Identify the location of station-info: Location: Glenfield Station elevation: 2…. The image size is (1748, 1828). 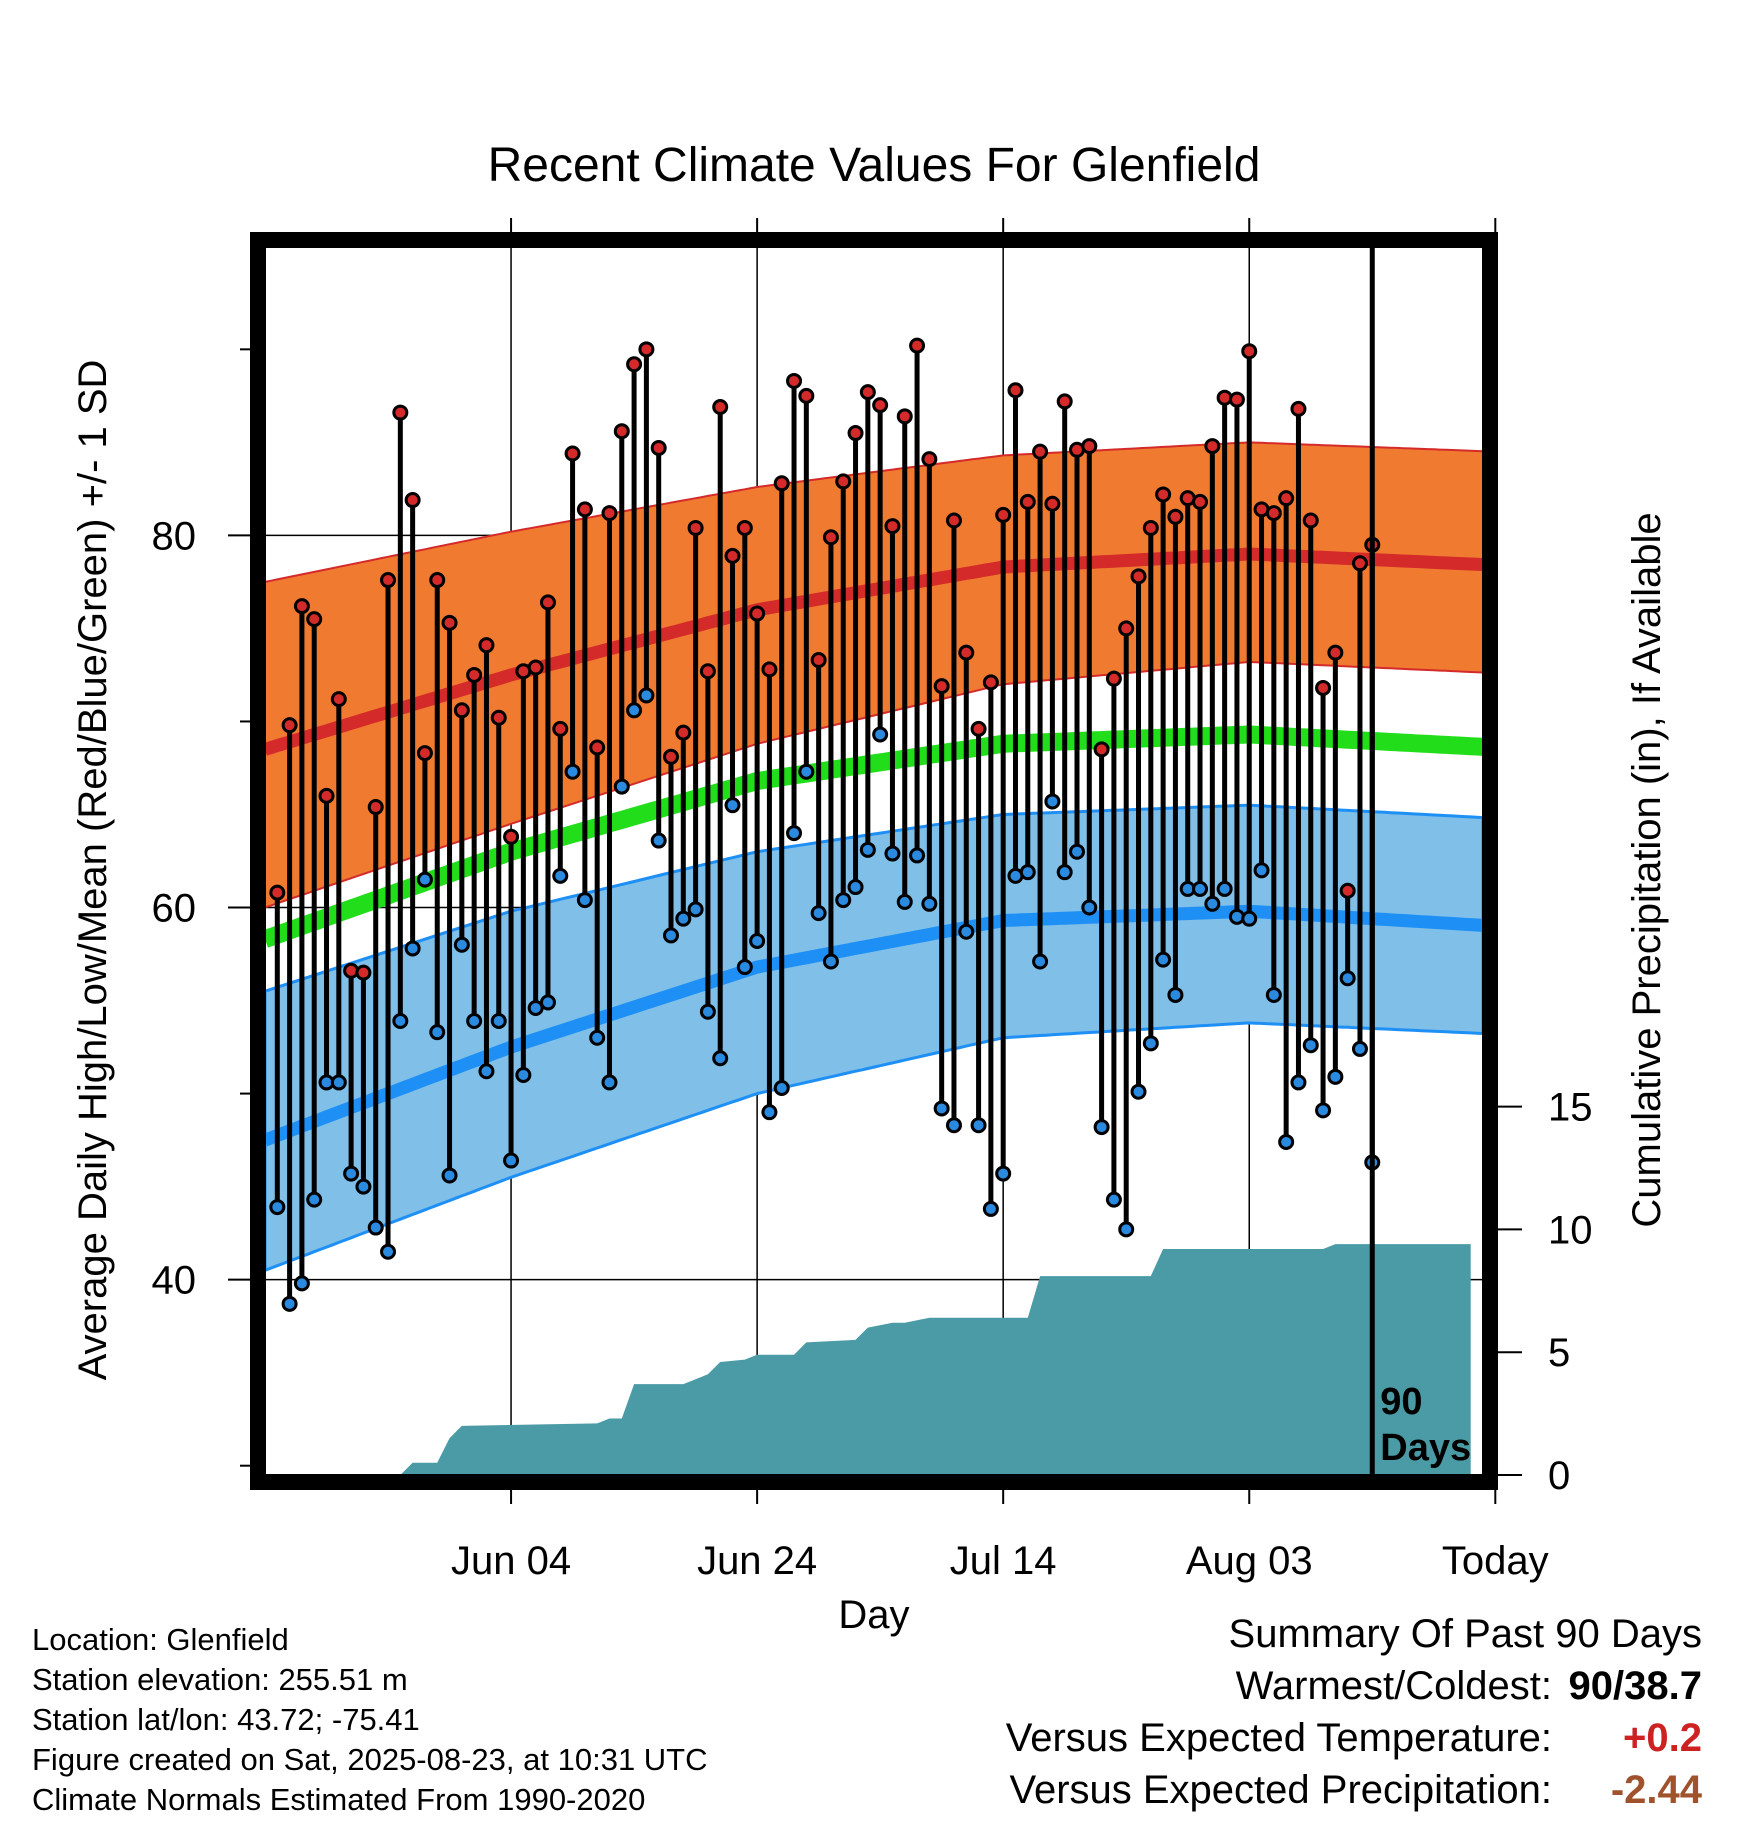
(370, 1720).